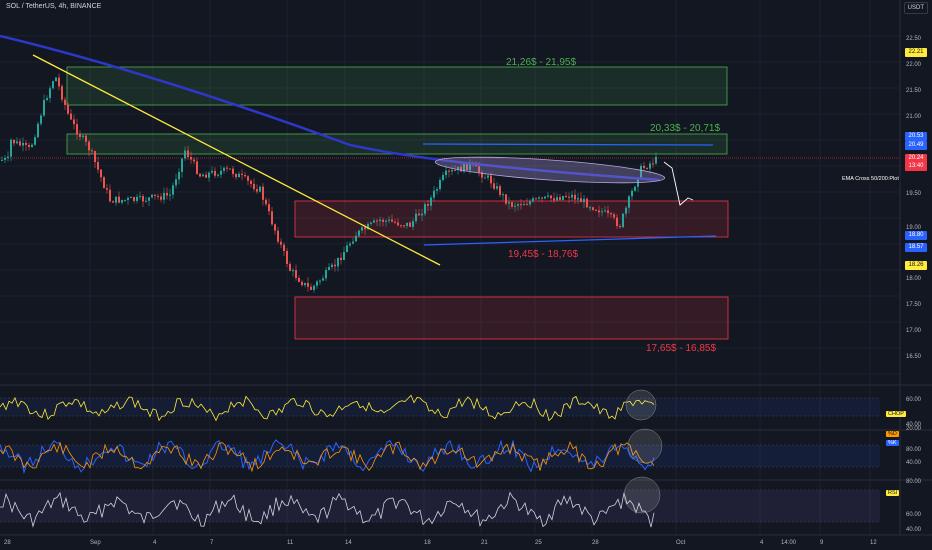  I want to click on lower-support-label: 17,65$ - 16,85$, so click(681, 348).